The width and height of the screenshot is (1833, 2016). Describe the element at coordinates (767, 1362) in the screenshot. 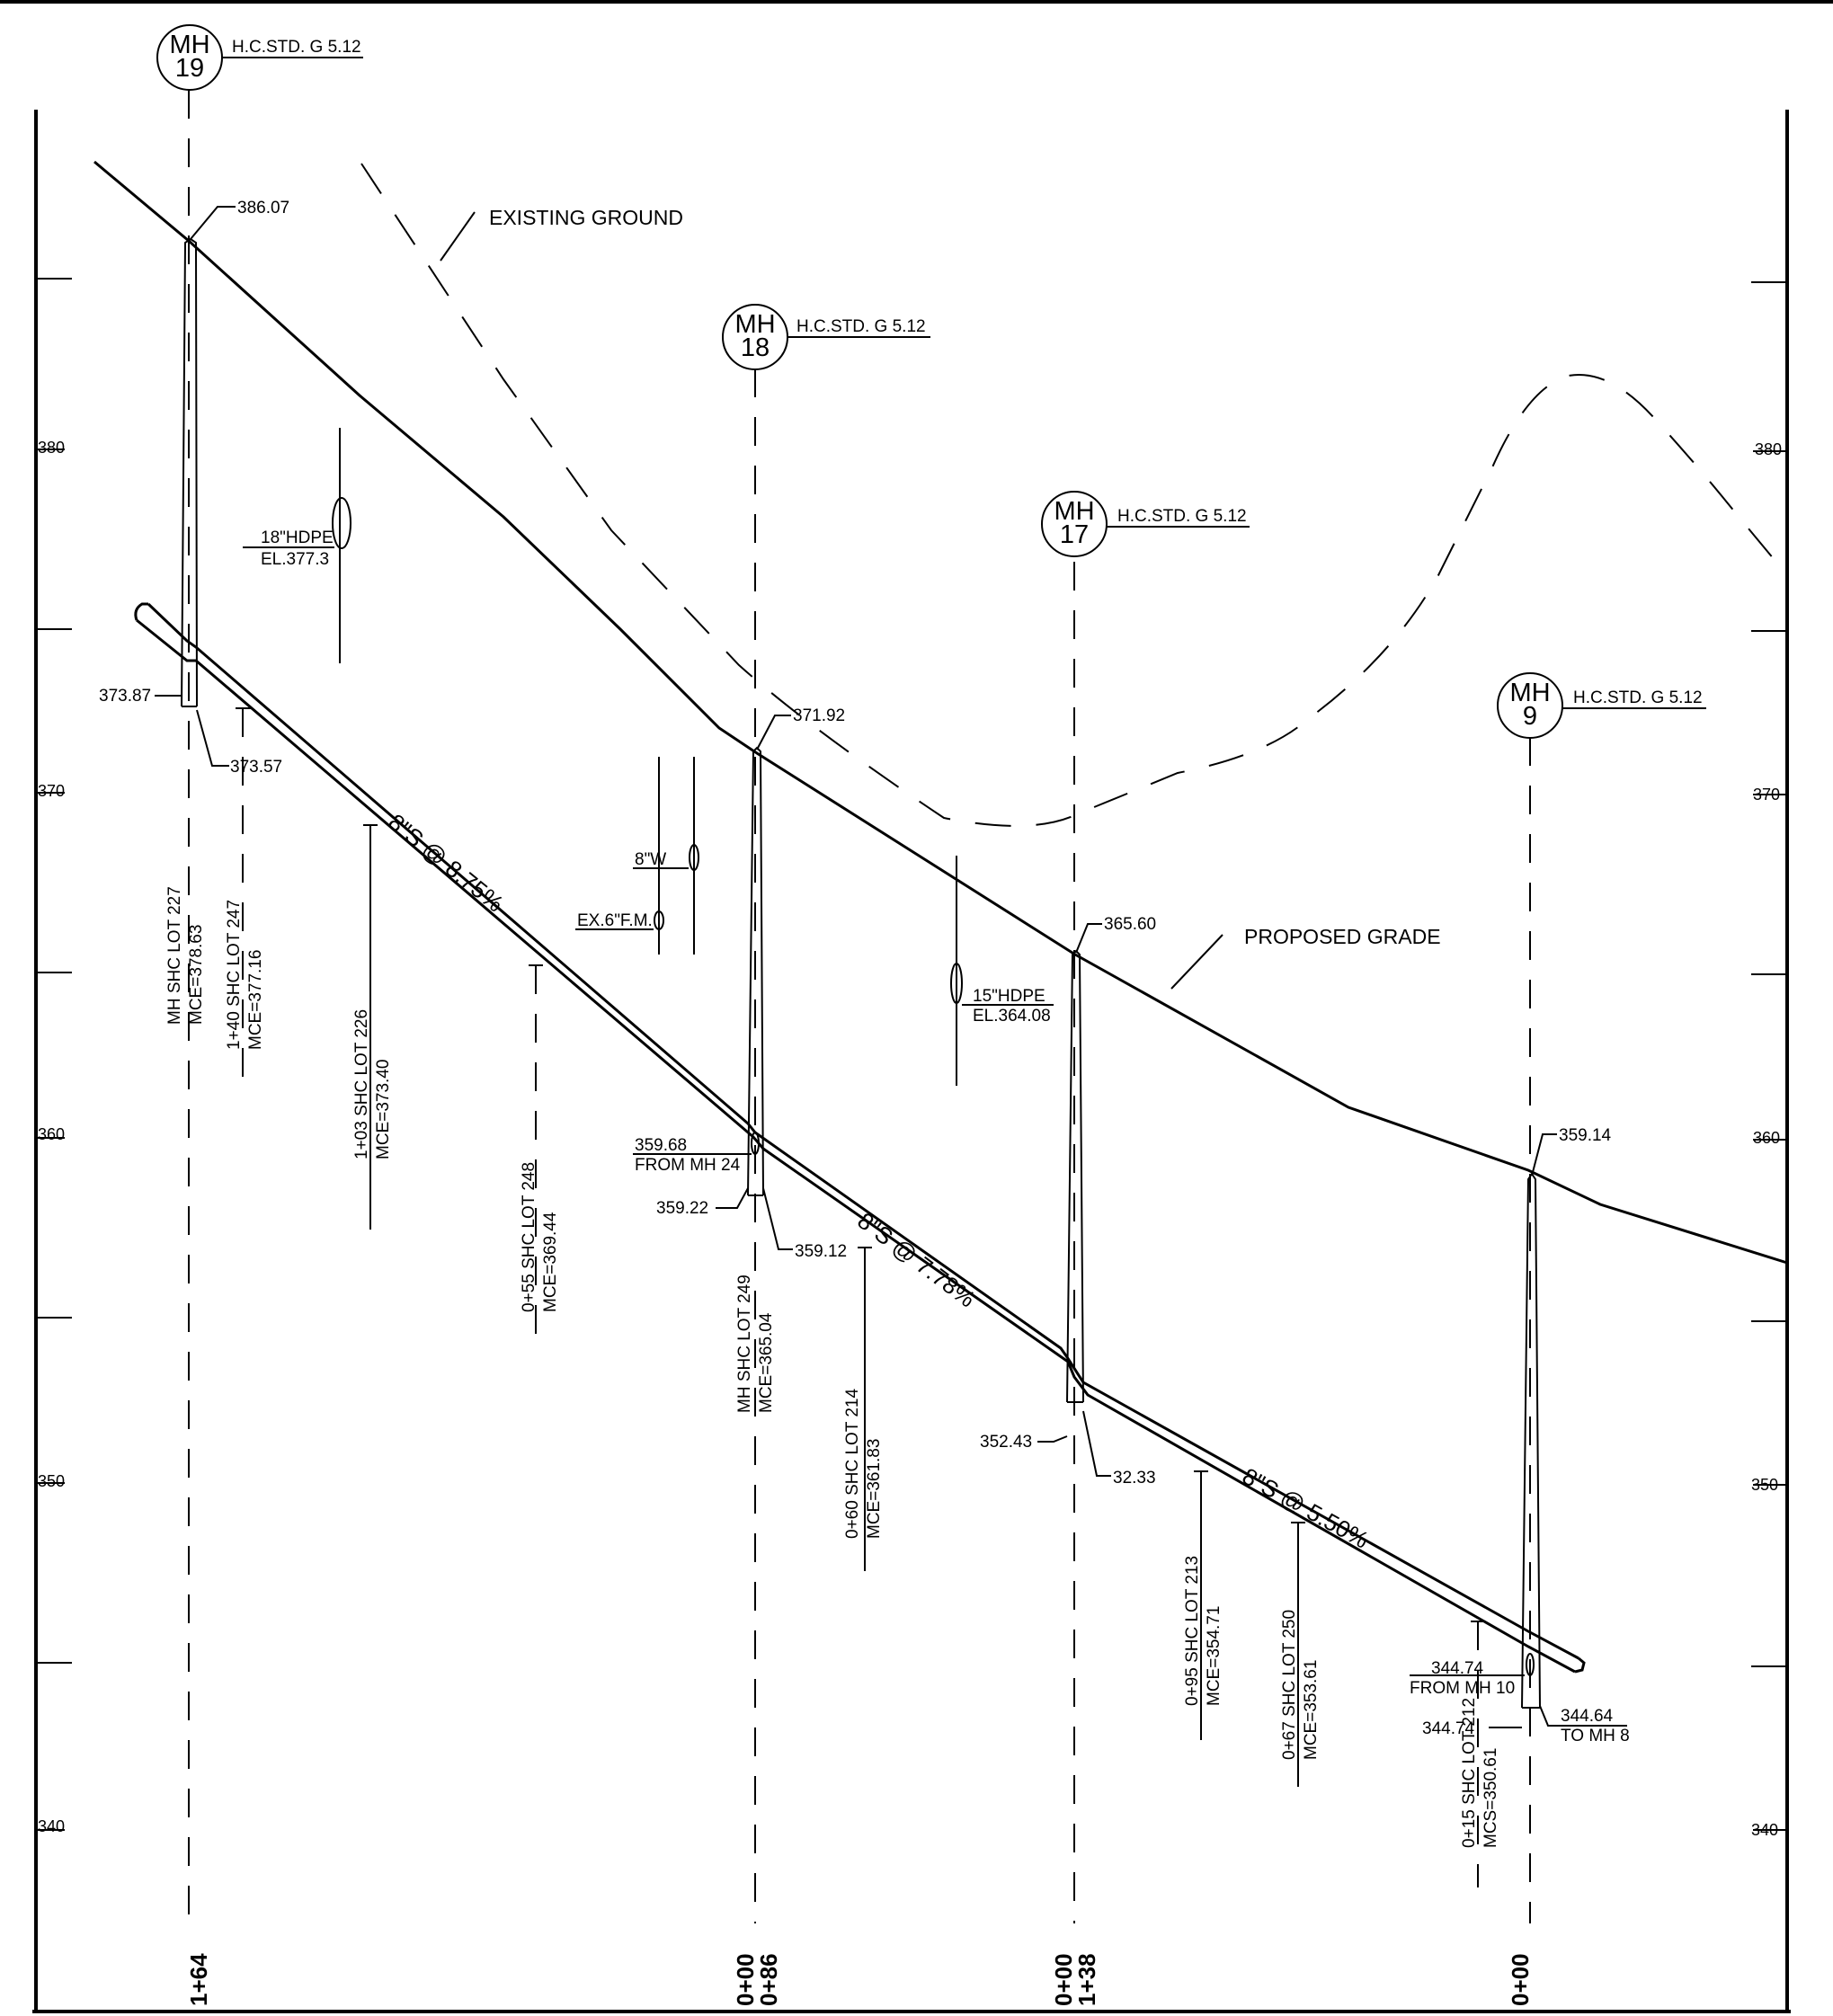

I see `service-mce: MCE=365.04` at that location.